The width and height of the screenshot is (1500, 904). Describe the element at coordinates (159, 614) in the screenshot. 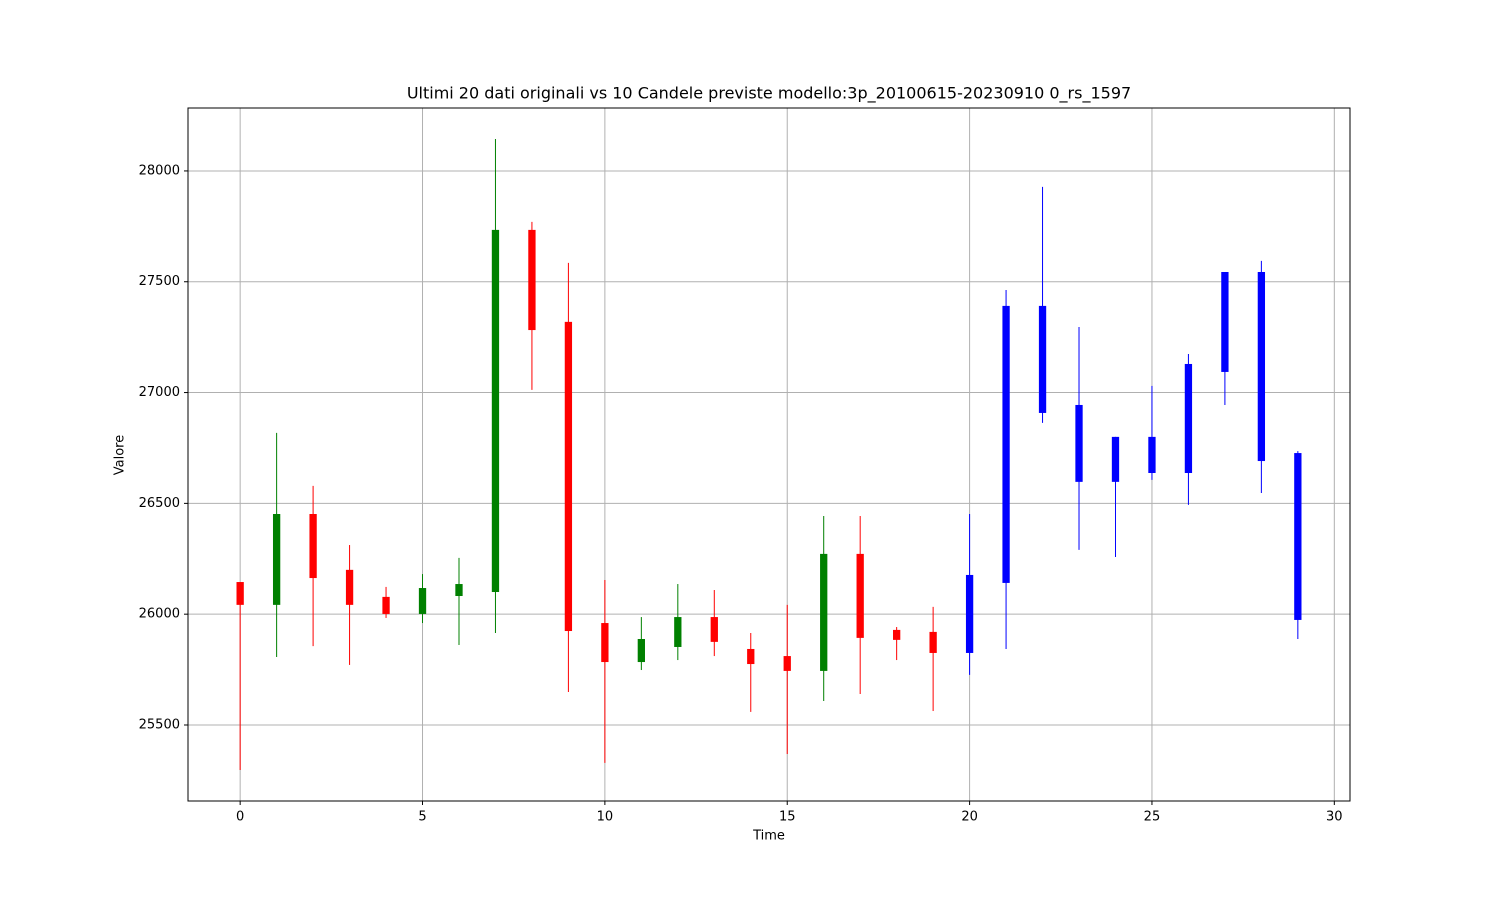

I see `y-tick-label: 26000` at that location.